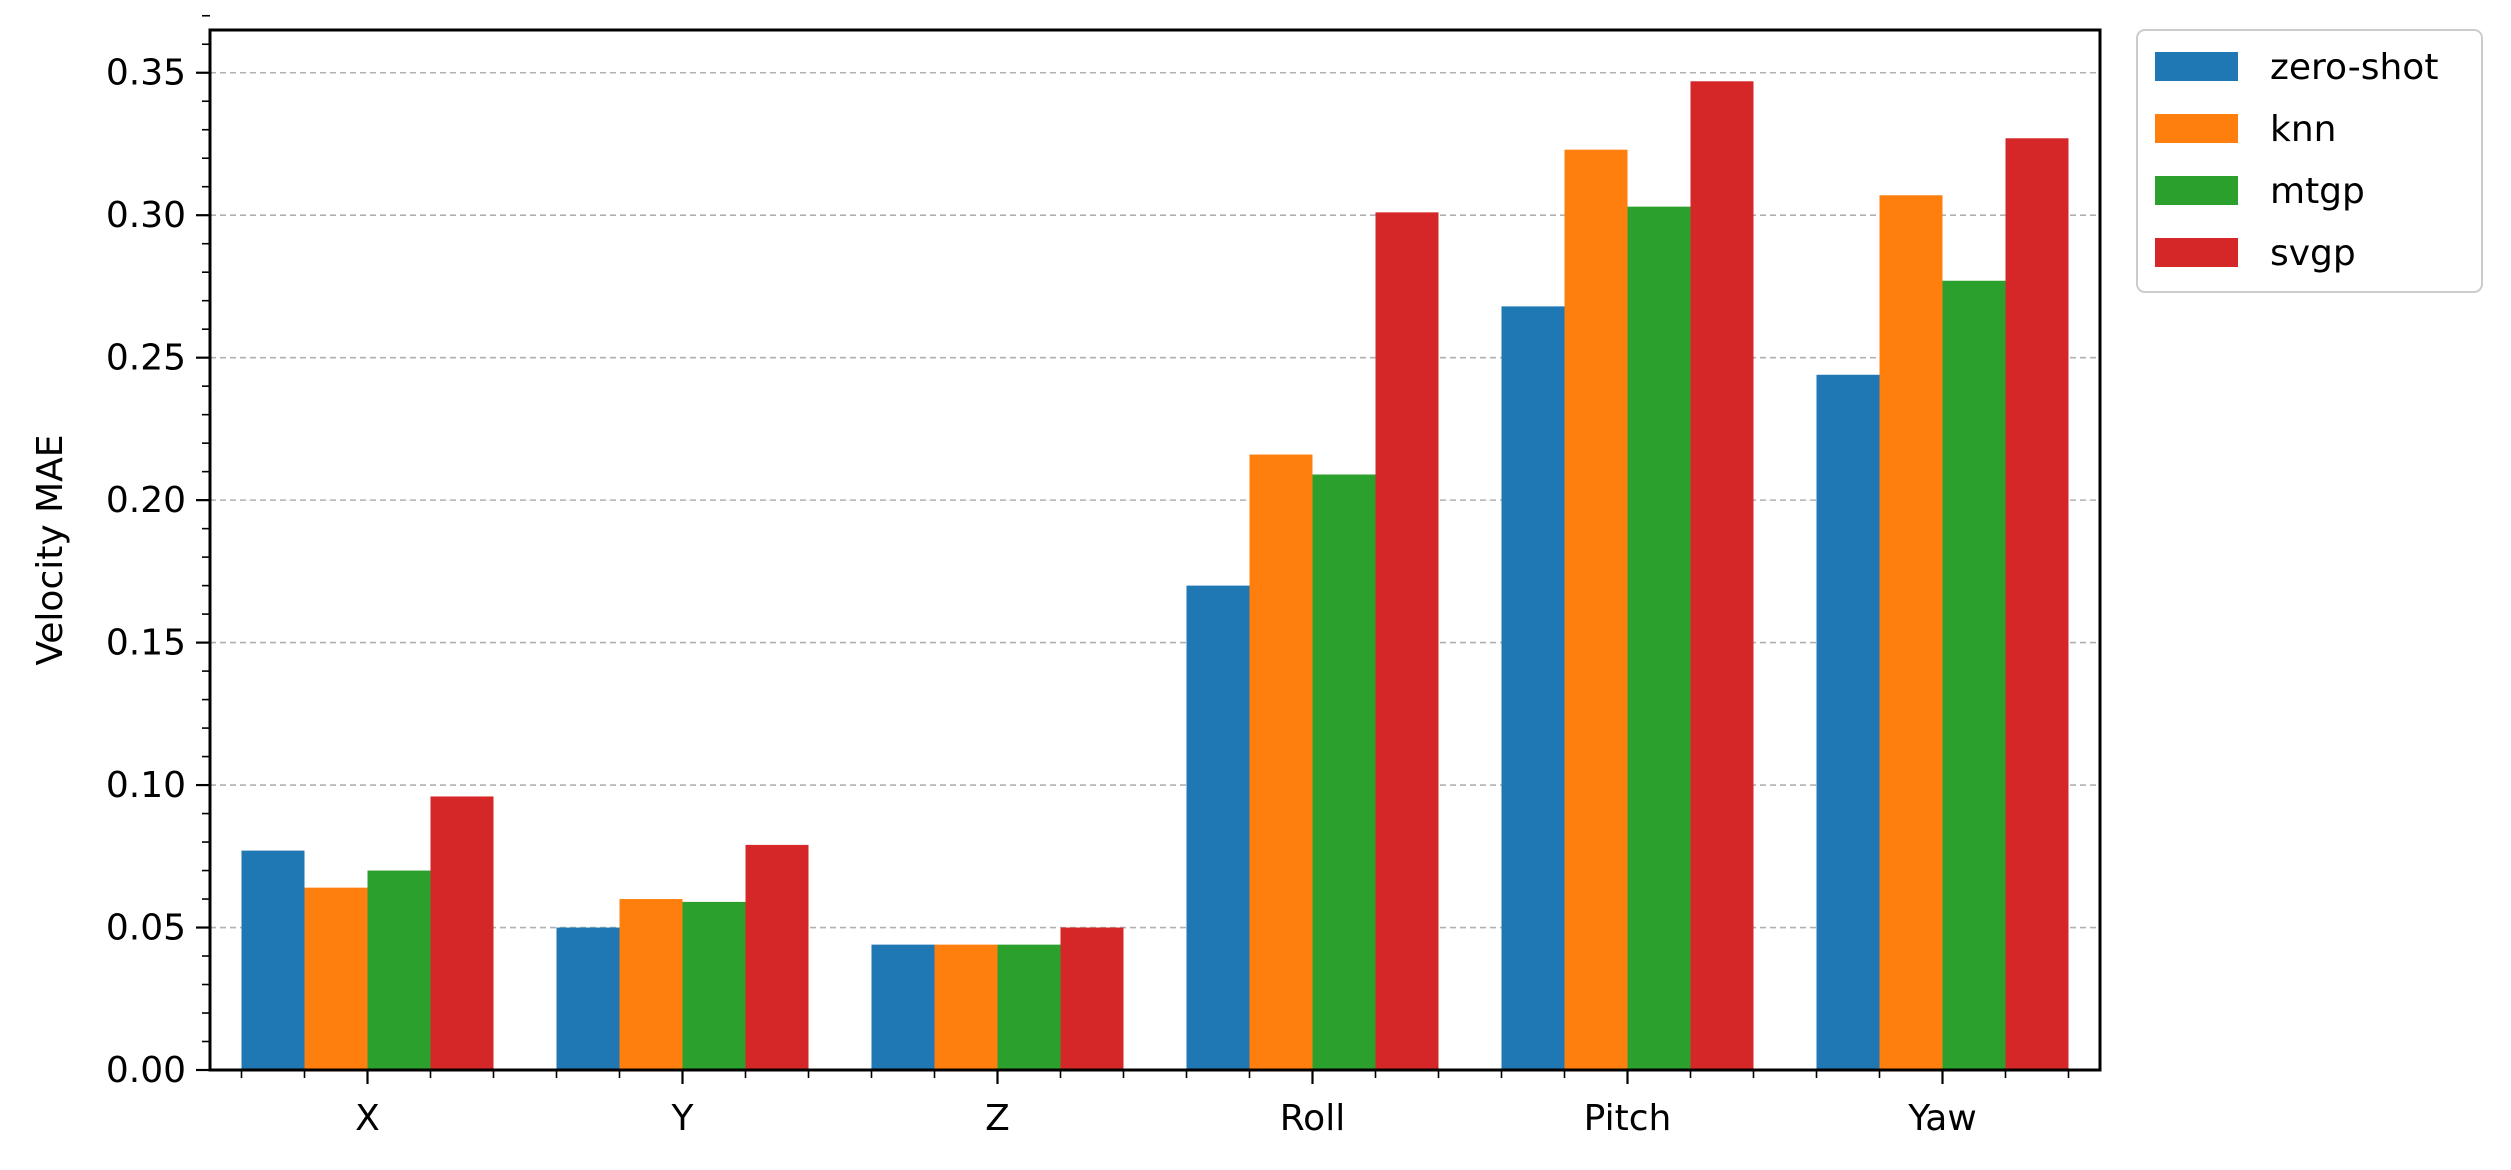  What do you see at coordinates (651, 984) in the screenshot?
I see `bar-knn-y` at bounding box center [651, 984].